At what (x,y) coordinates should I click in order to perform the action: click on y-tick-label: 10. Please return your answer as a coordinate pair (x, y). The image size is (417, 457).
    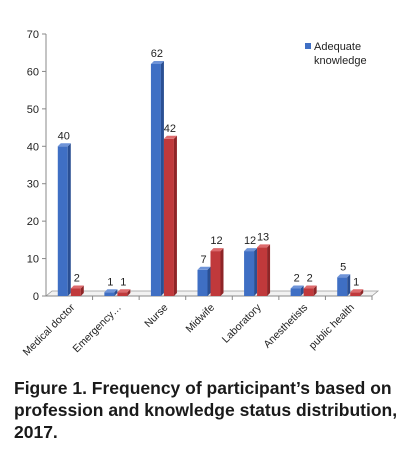
    Looking at the image, I should click on (33, 260).